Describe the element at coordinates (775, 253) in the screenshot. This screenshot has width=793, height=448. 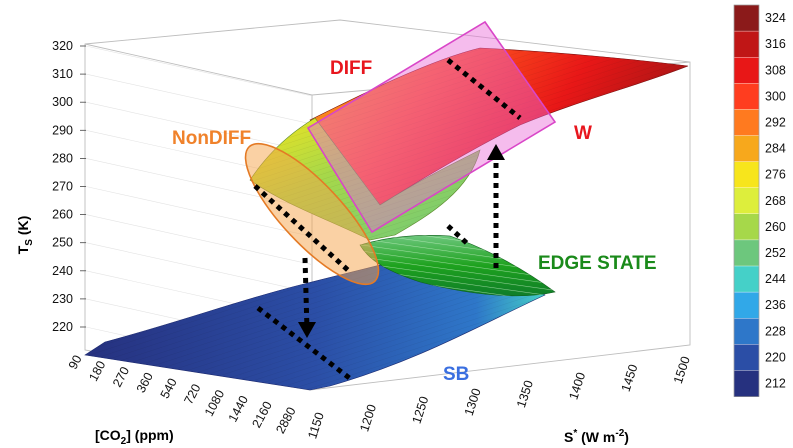
I see `colorbar-label: 252` at that location.